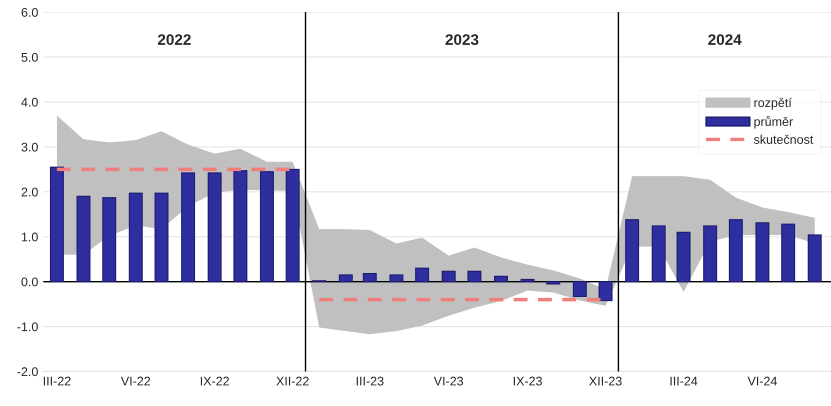  I want to click on x-tick-label: III-23, so click(370, 381).